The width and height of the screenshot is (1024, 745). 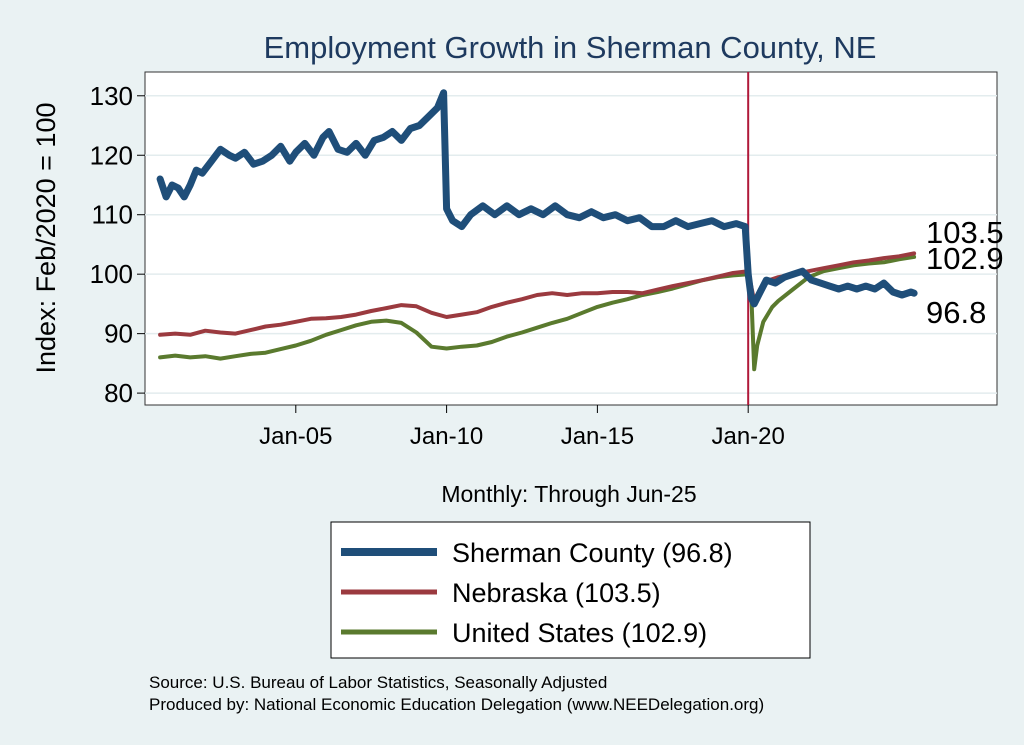 What do you see at coordinates (446, 436) in the screenshot?
I see `x-tick-label: Jan-10` at bounding box center [446, 436].